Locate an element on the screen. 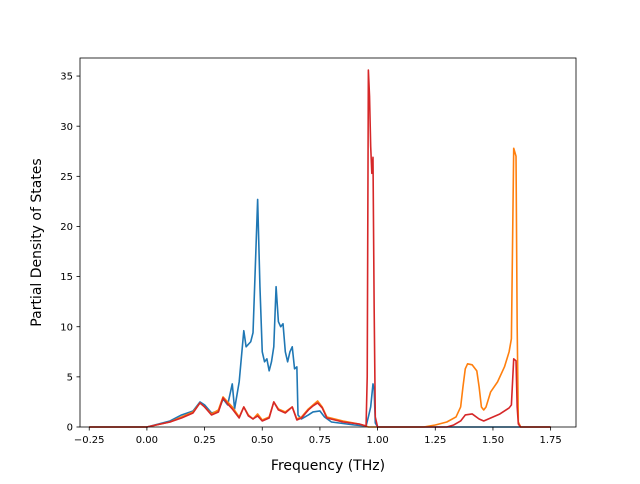 This screenshot has height=484, width=640. x-tick-label: 0.50 is located at coordinates (262, 440).